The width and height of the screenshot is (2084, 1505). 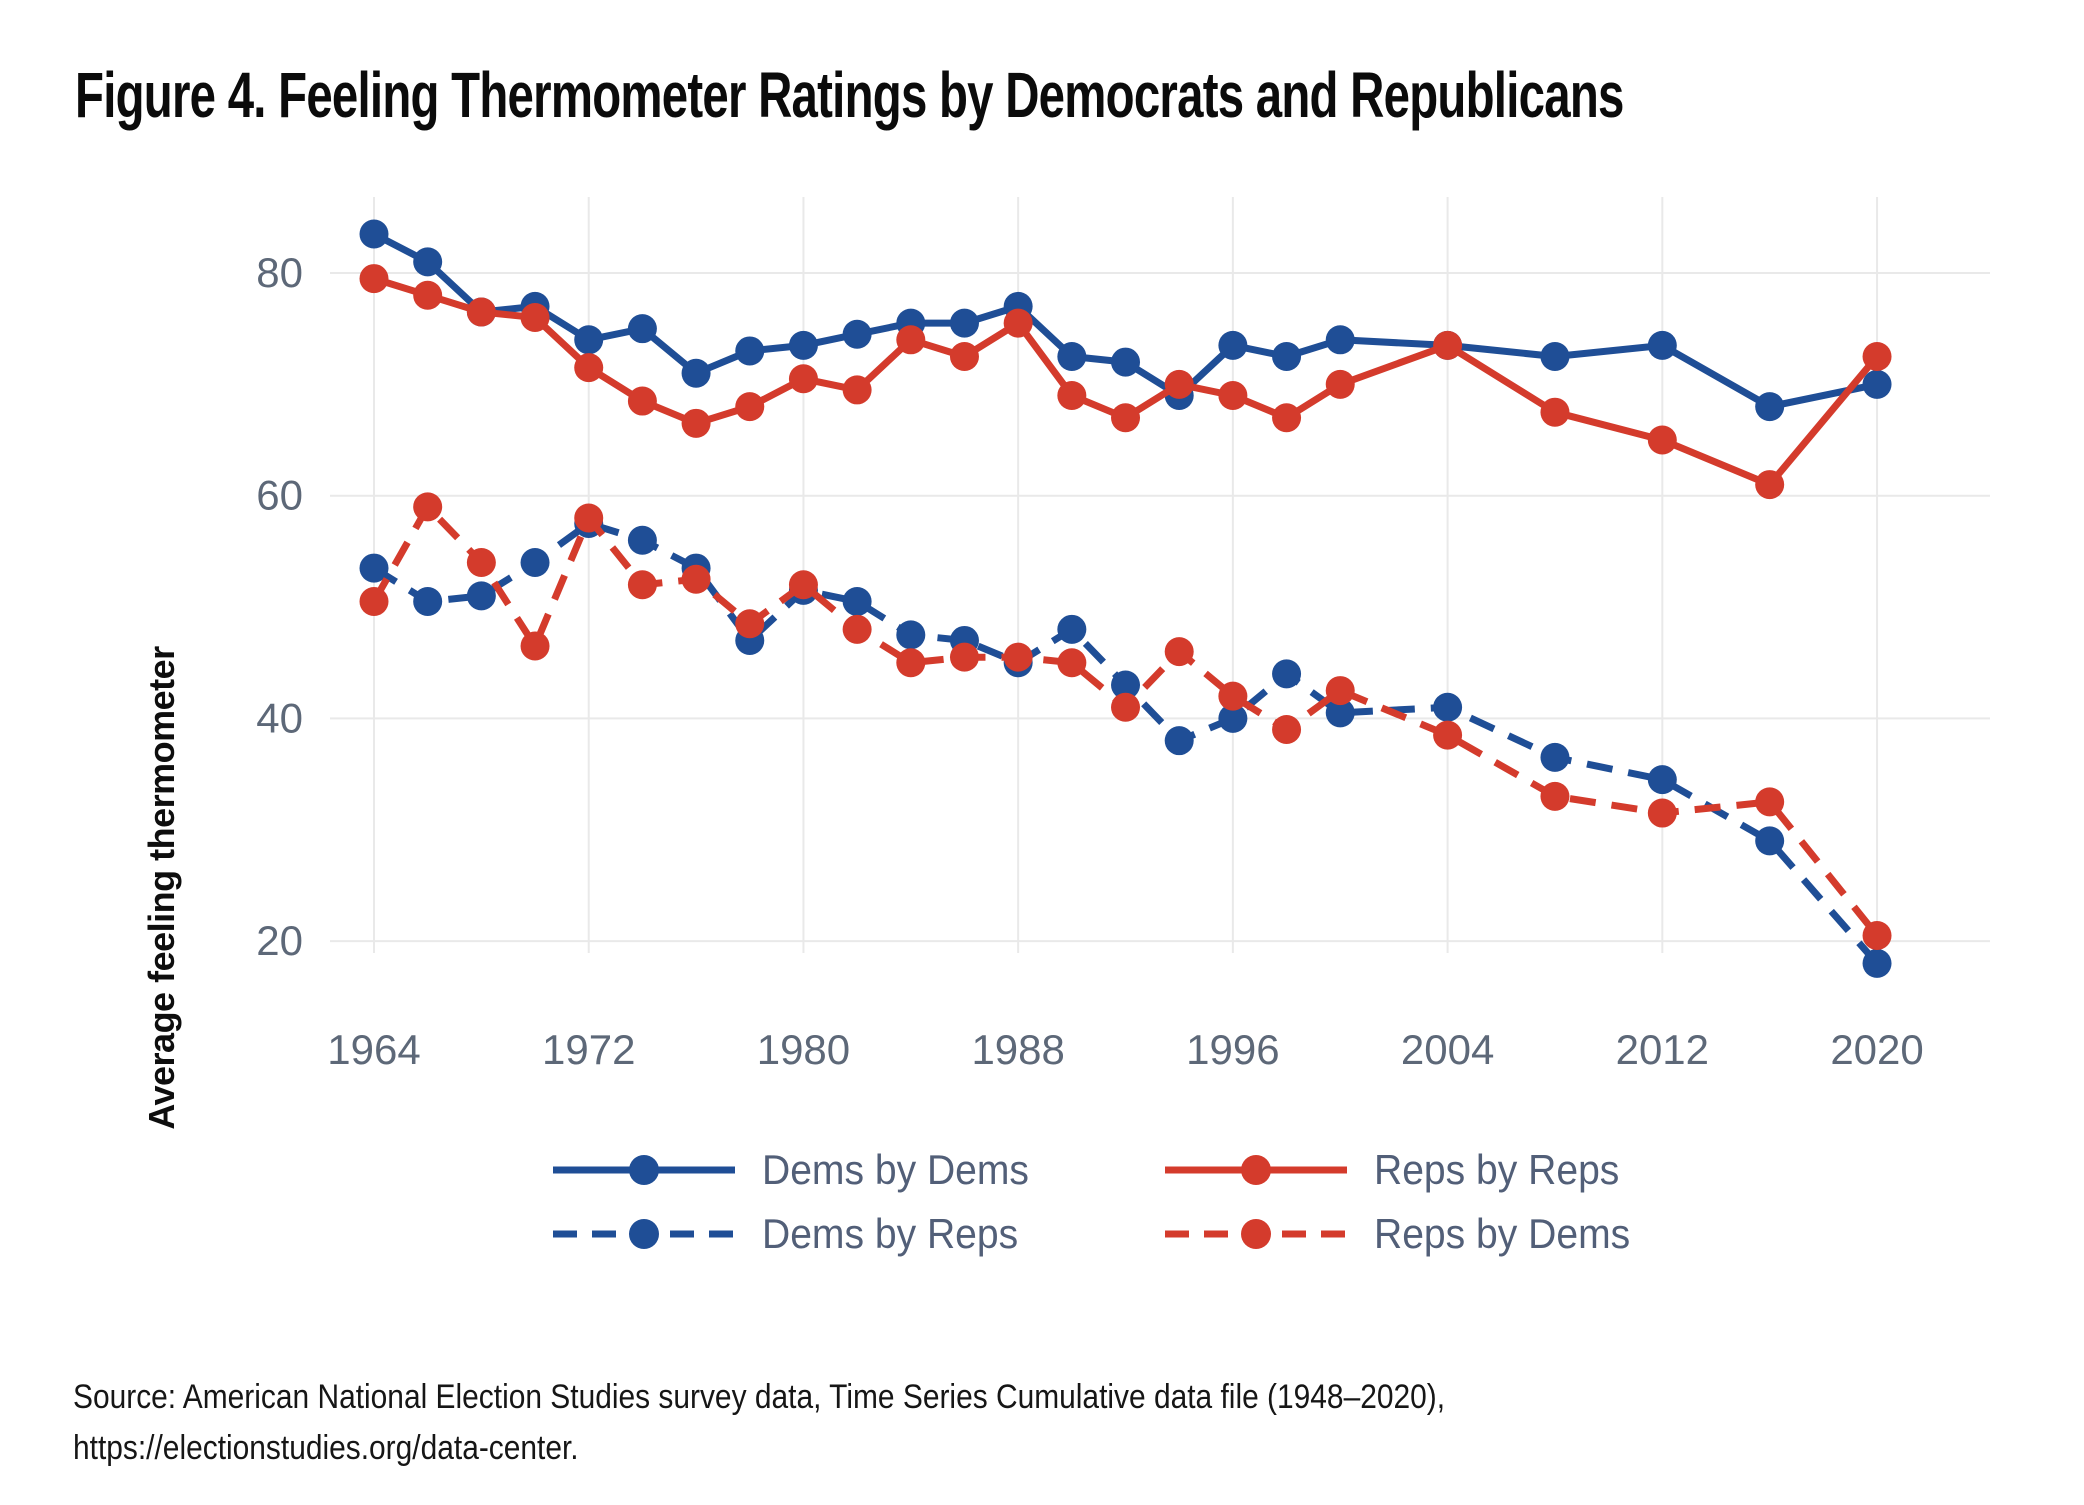 I want to click on x-tick-label: 2012, so click(x=1662, y=1049).